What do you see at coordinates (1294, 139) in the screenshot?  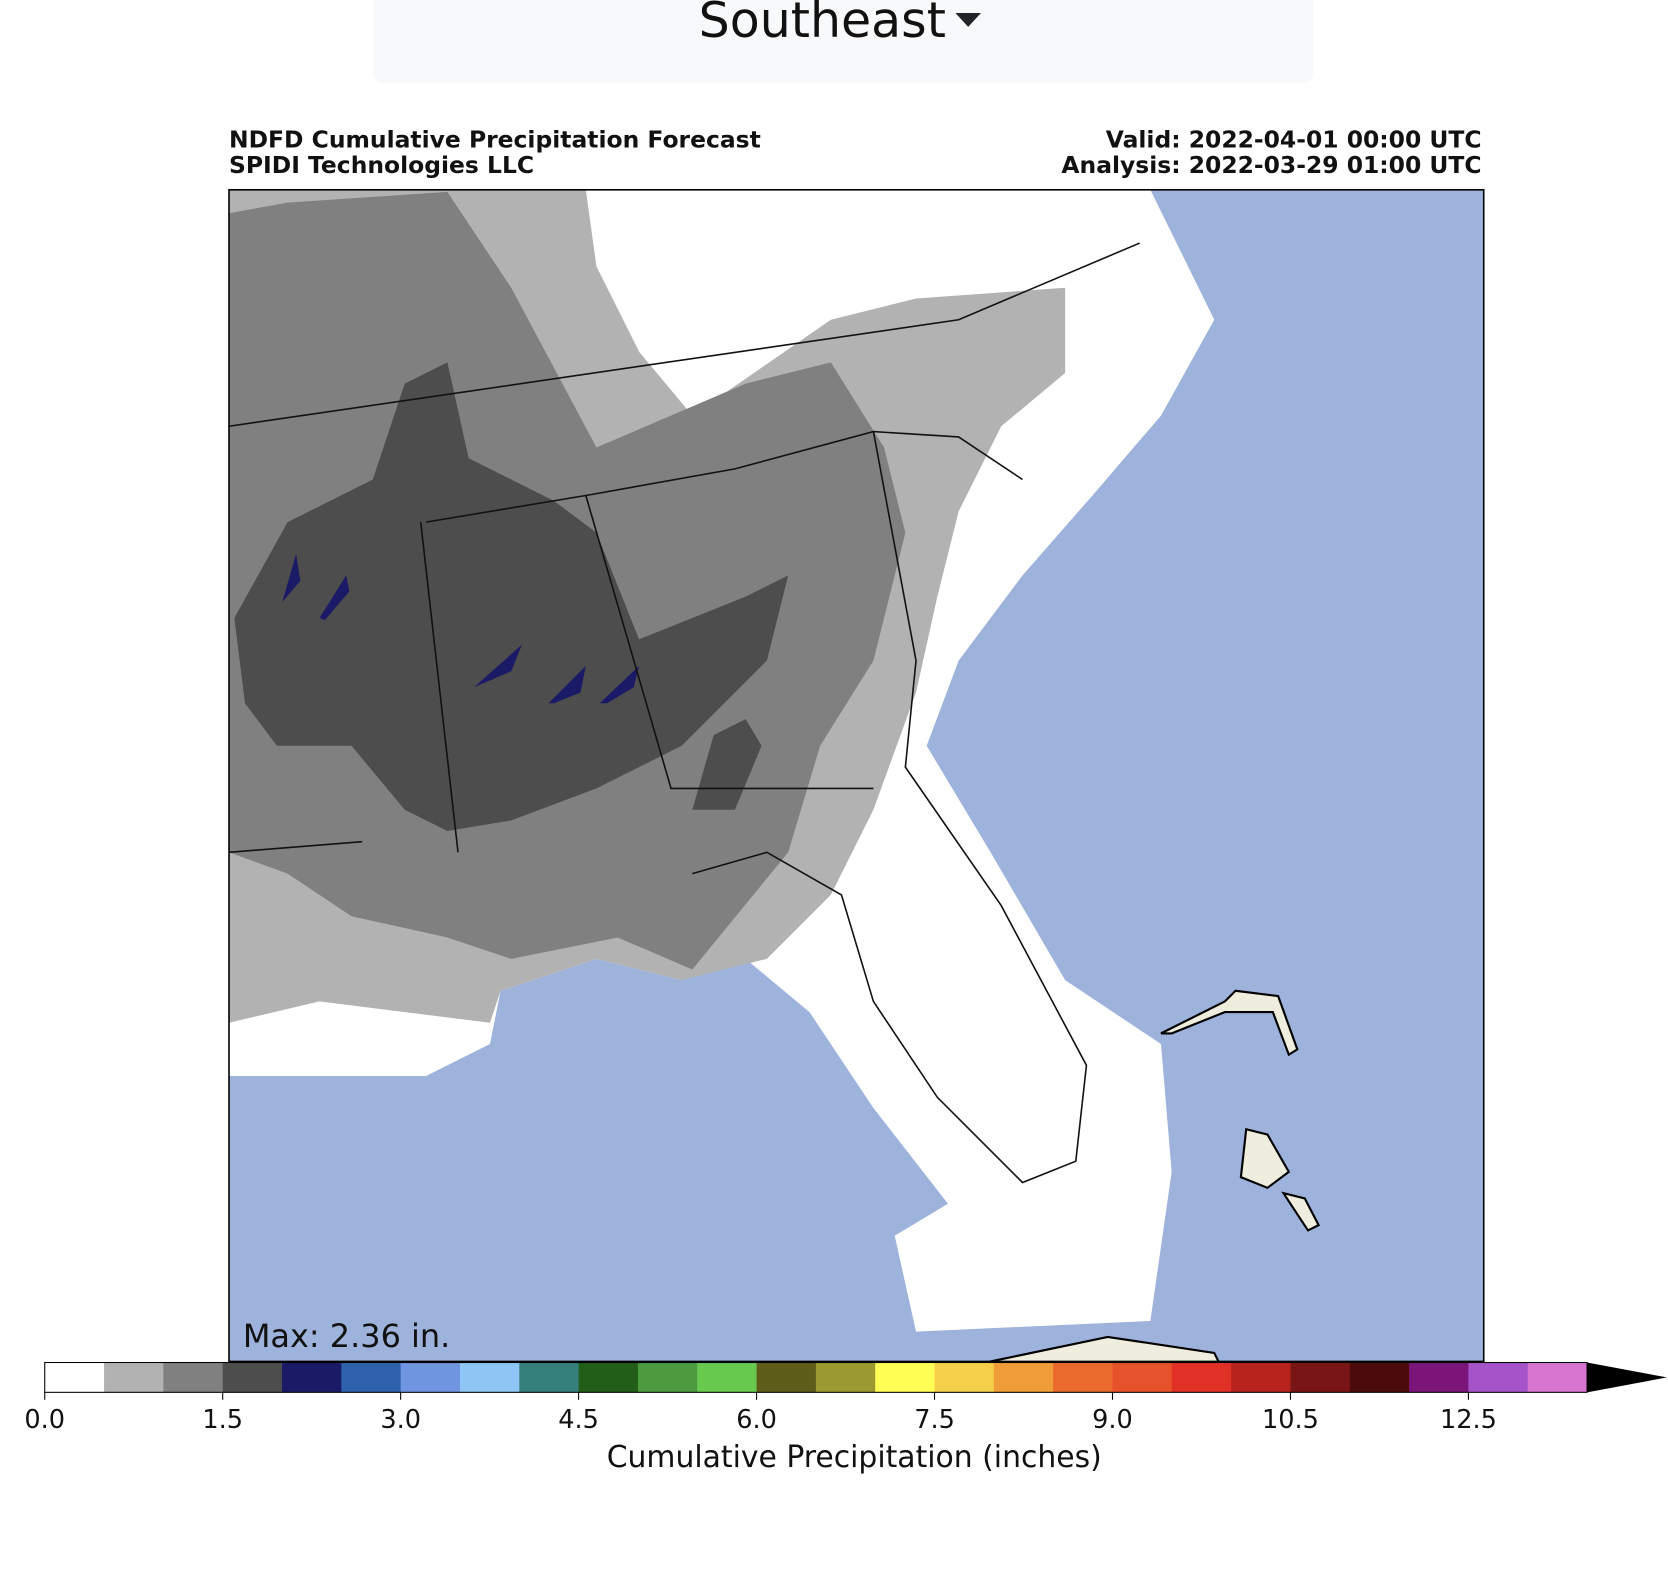 I see `valid-time: Valid: 2022-04-01 00:00 UTC` at bounding box center [1294, 139].